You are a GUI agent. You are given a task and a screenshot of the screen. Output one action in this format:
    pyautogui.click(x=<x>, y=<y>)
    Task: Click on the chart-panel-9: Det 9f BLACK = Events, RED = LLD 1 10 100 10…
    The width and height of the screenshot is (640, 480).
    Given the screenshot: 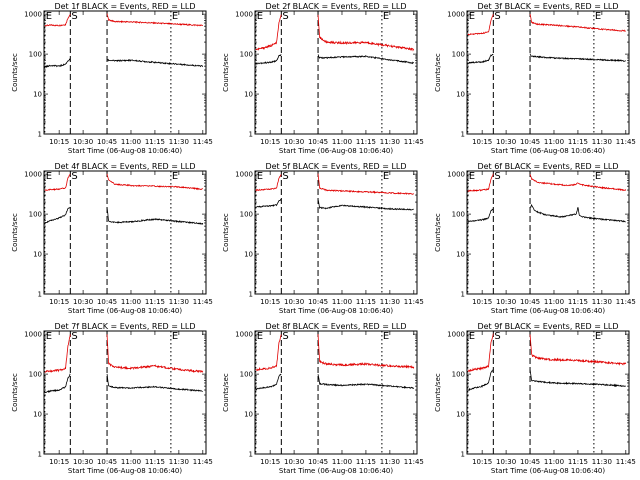 What is the action you would take?
    pyautogui.click(x=535, y=398)
    